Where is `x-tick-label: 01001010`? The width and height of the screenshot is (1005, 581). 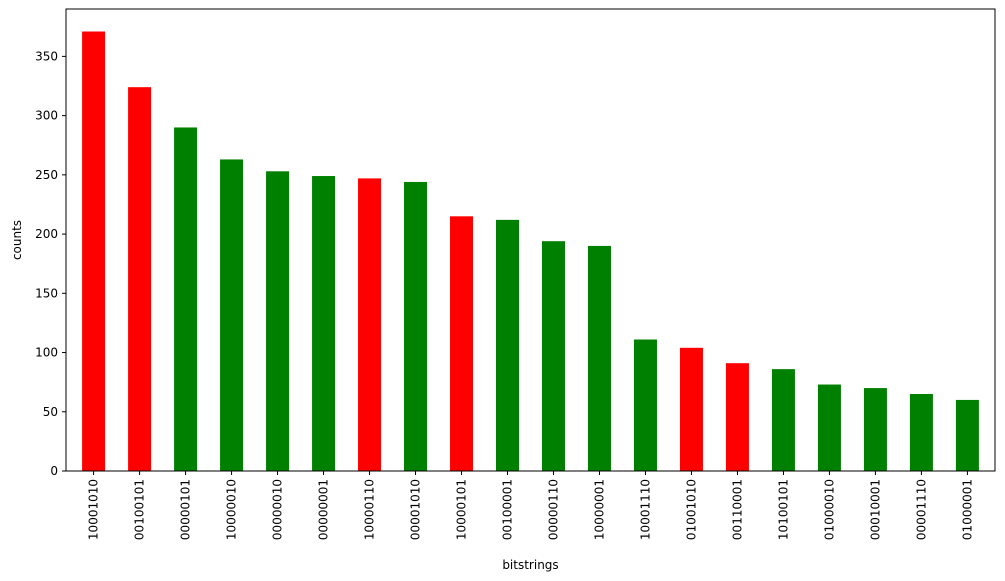 x-tick-label: 01001010 is located at coordinates (691, 509).